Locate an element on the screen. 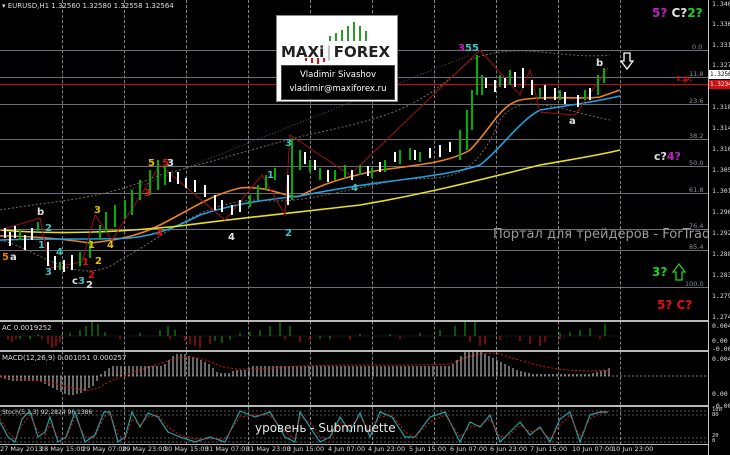 The image size is (730, 455). chart-ohlc: 1.32560 1.32580 1.32558 1.32564 is located at coordinates (112, 6).